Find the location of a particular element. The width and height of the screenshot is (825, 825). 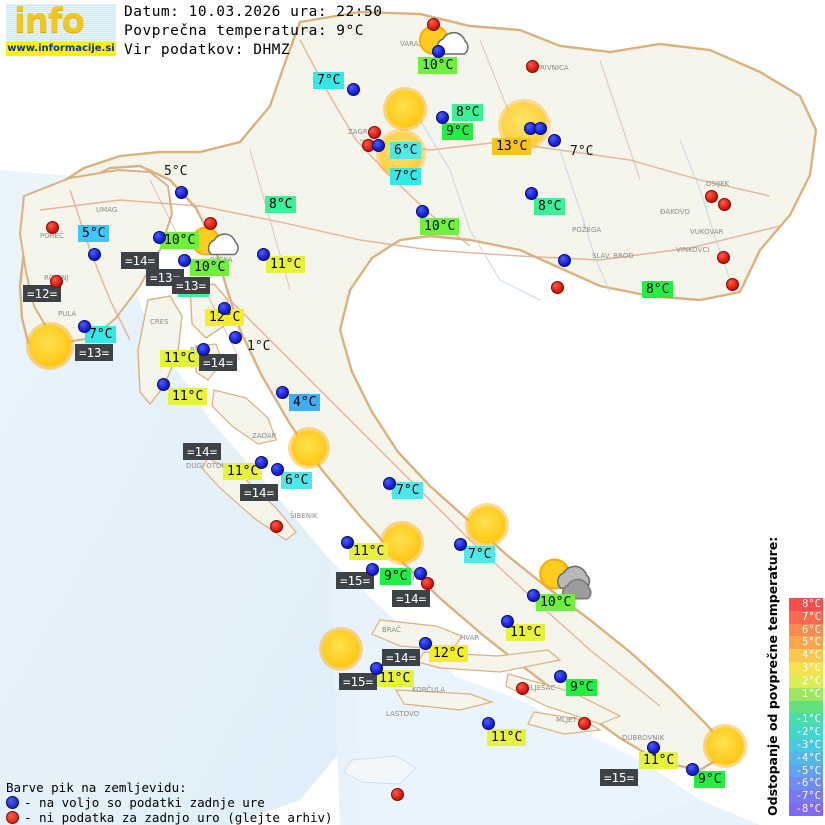

scale-cell: 4°C is located at coordinates (806, 656).